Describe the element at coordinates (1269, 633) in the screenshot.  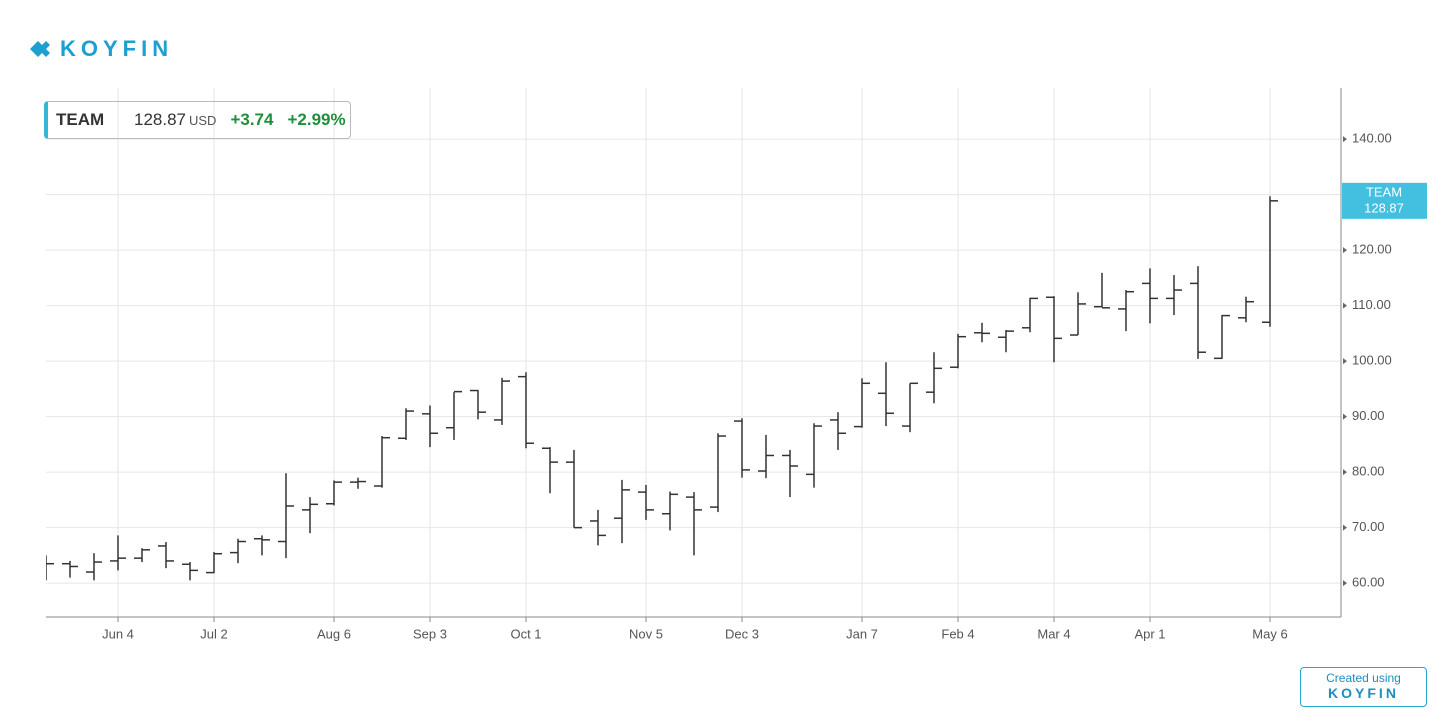
I see `x-tick-label: May 6` at that location.